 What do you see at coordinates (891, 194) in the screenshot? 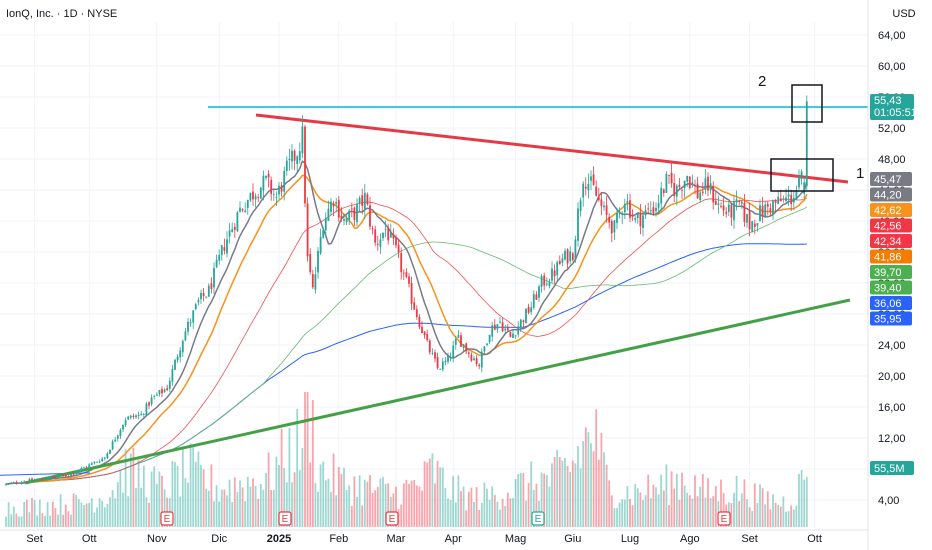
I see `ma-value-badge` at bounding box center [891, 194].